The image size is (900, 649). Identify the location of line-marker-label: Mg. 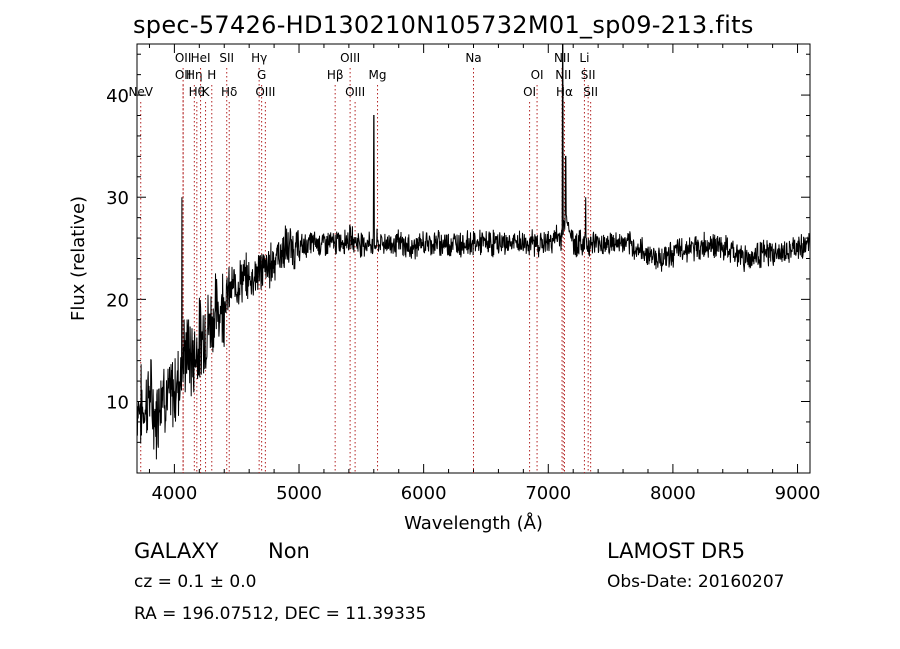
(378, 75).